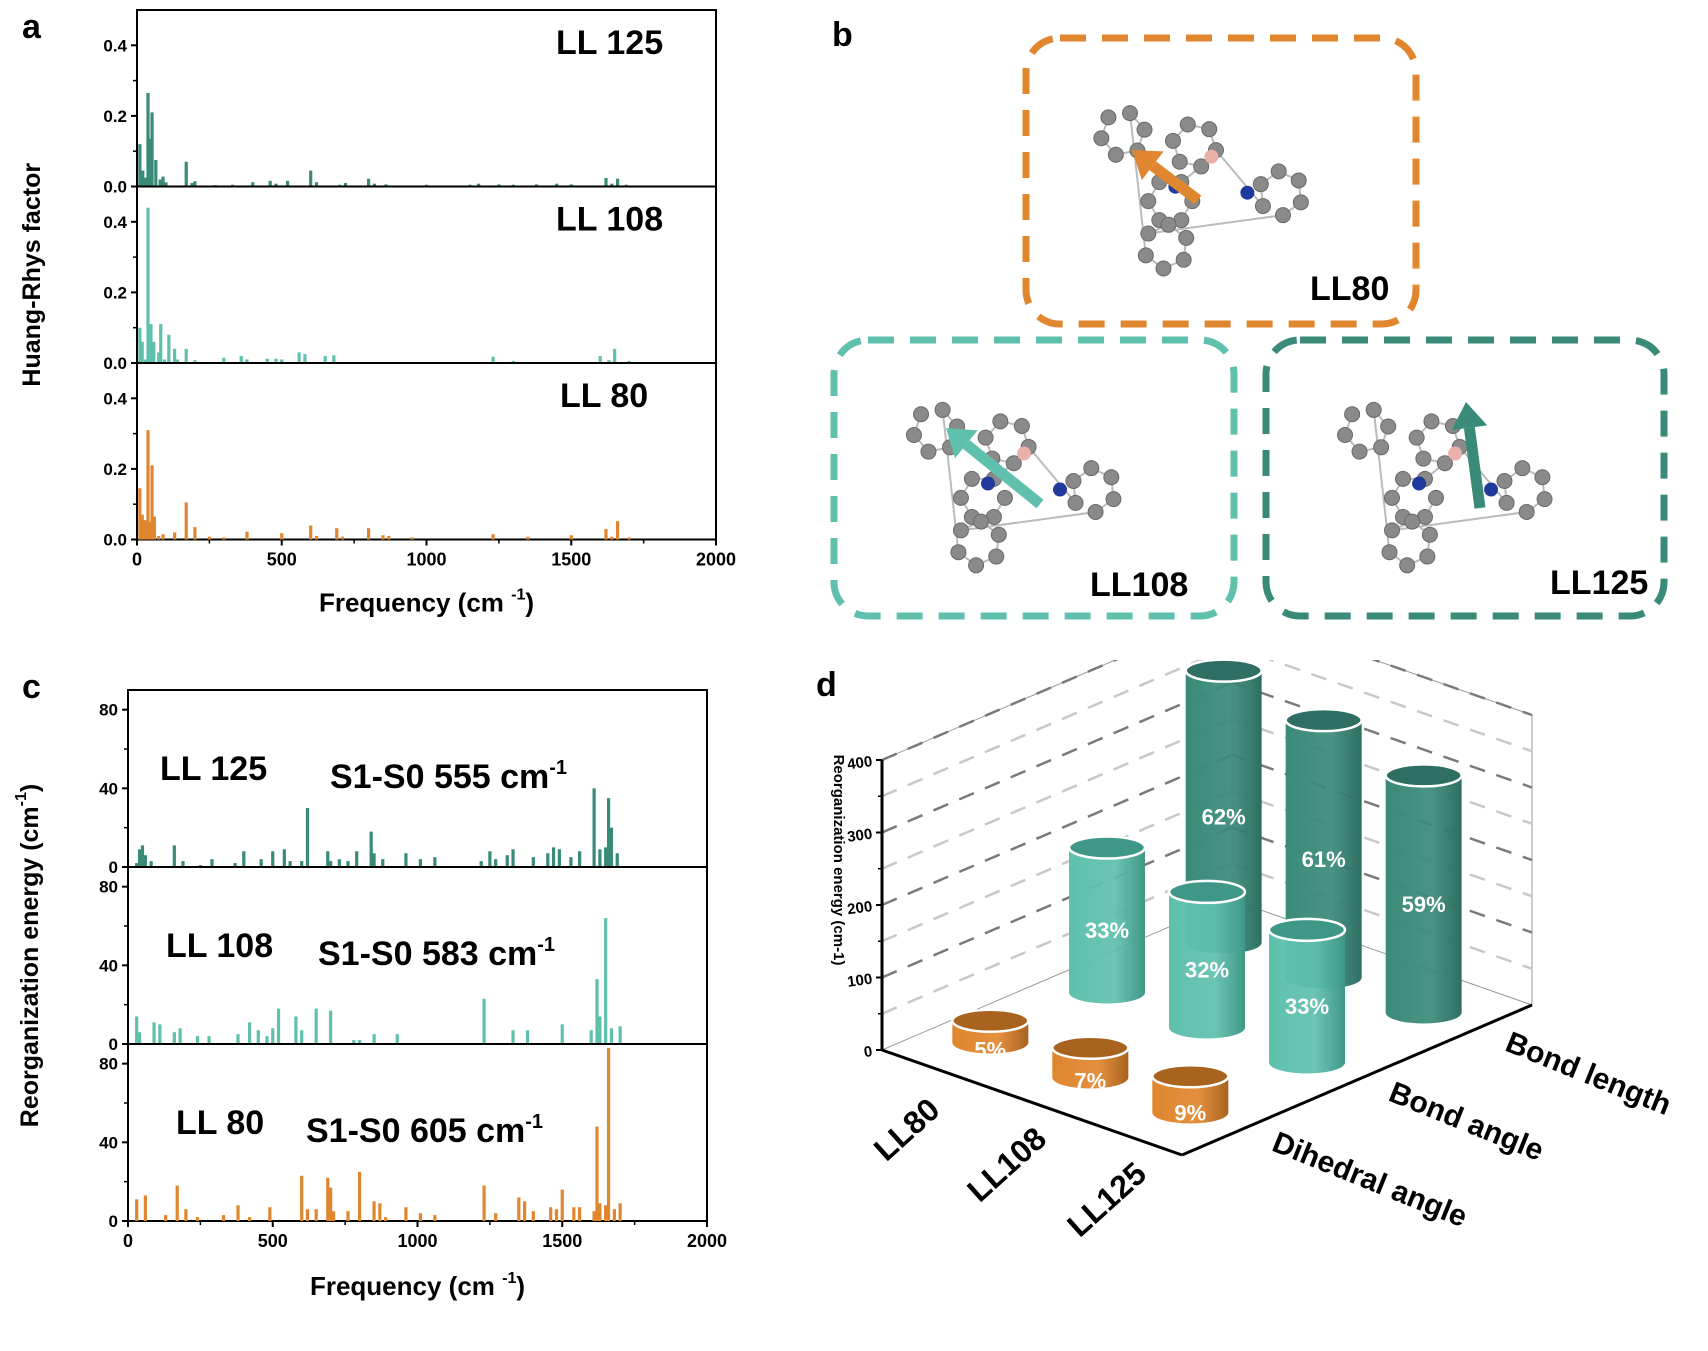  I want to click on subplot-ll80: 0 40 80 LL 80 S1-S0 605 cm-1, so click(403, 1137).